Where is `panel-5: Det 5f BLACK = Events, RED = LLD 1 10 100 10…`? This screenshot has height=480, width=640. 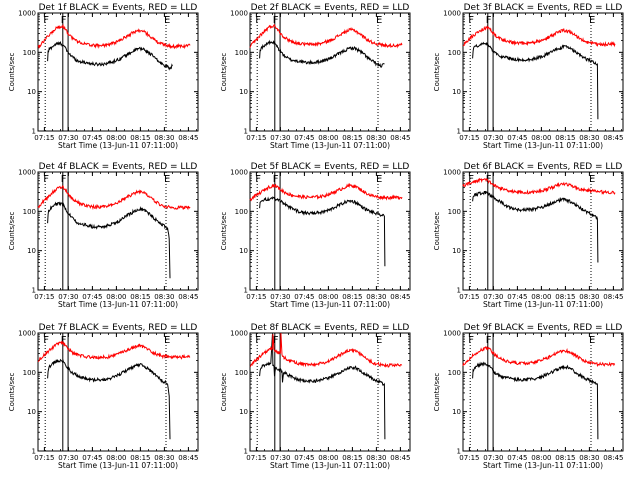
panel-5: Det 5f BLACK = Events, RED = LLD 1 10 100 10… is located at coordinates (315, 235).